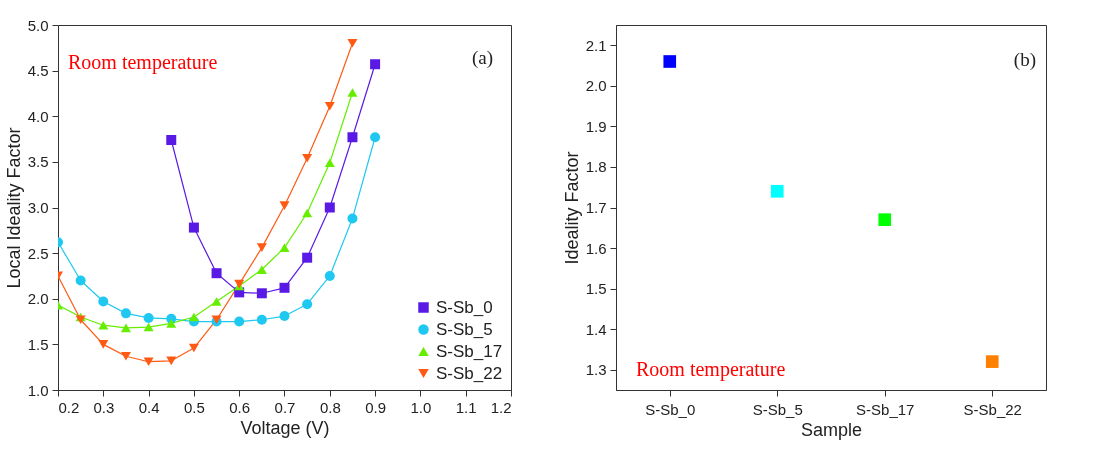  Describe the element at coordinates (596, 248) in the screenshot. I see `y-tick-label: 1.6` at that location.